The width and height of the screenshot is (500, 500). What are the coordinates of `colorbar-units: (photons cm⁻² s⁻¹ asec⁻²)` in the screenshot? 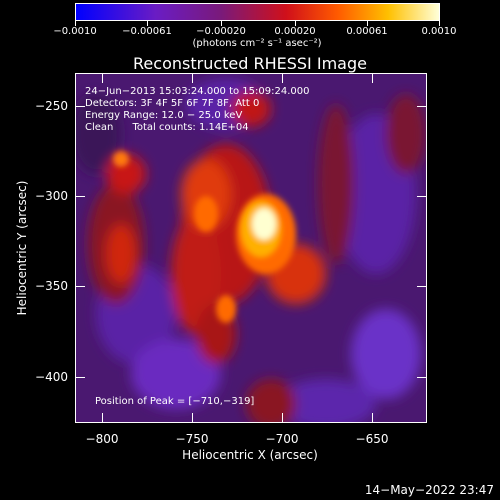 It's located at (257, 43).